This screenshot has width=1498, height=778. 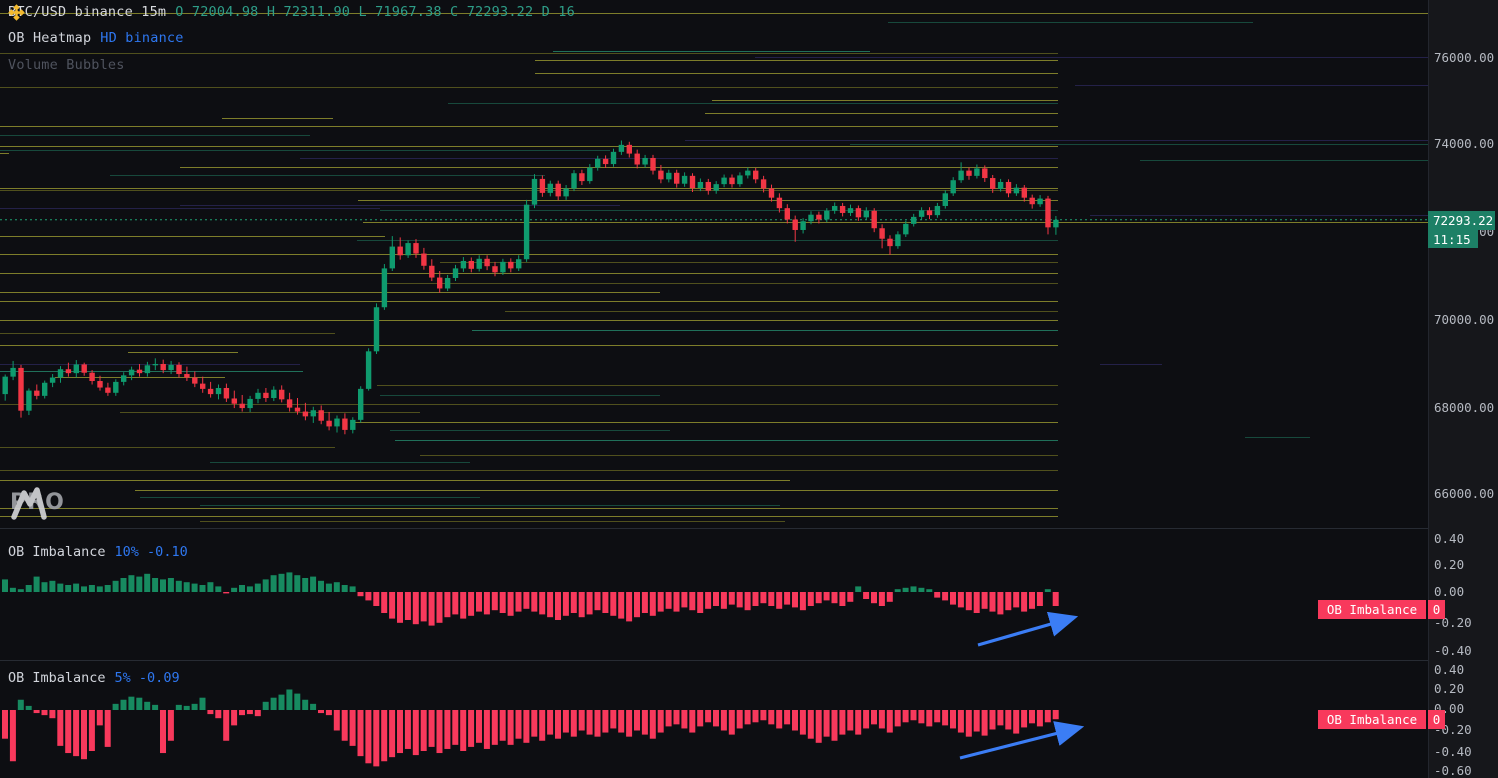 What do you see at coordinates (1461, 220) in the screenshot?
I see `last-price-value: 72293.22` at bounding box center [1461, 220].